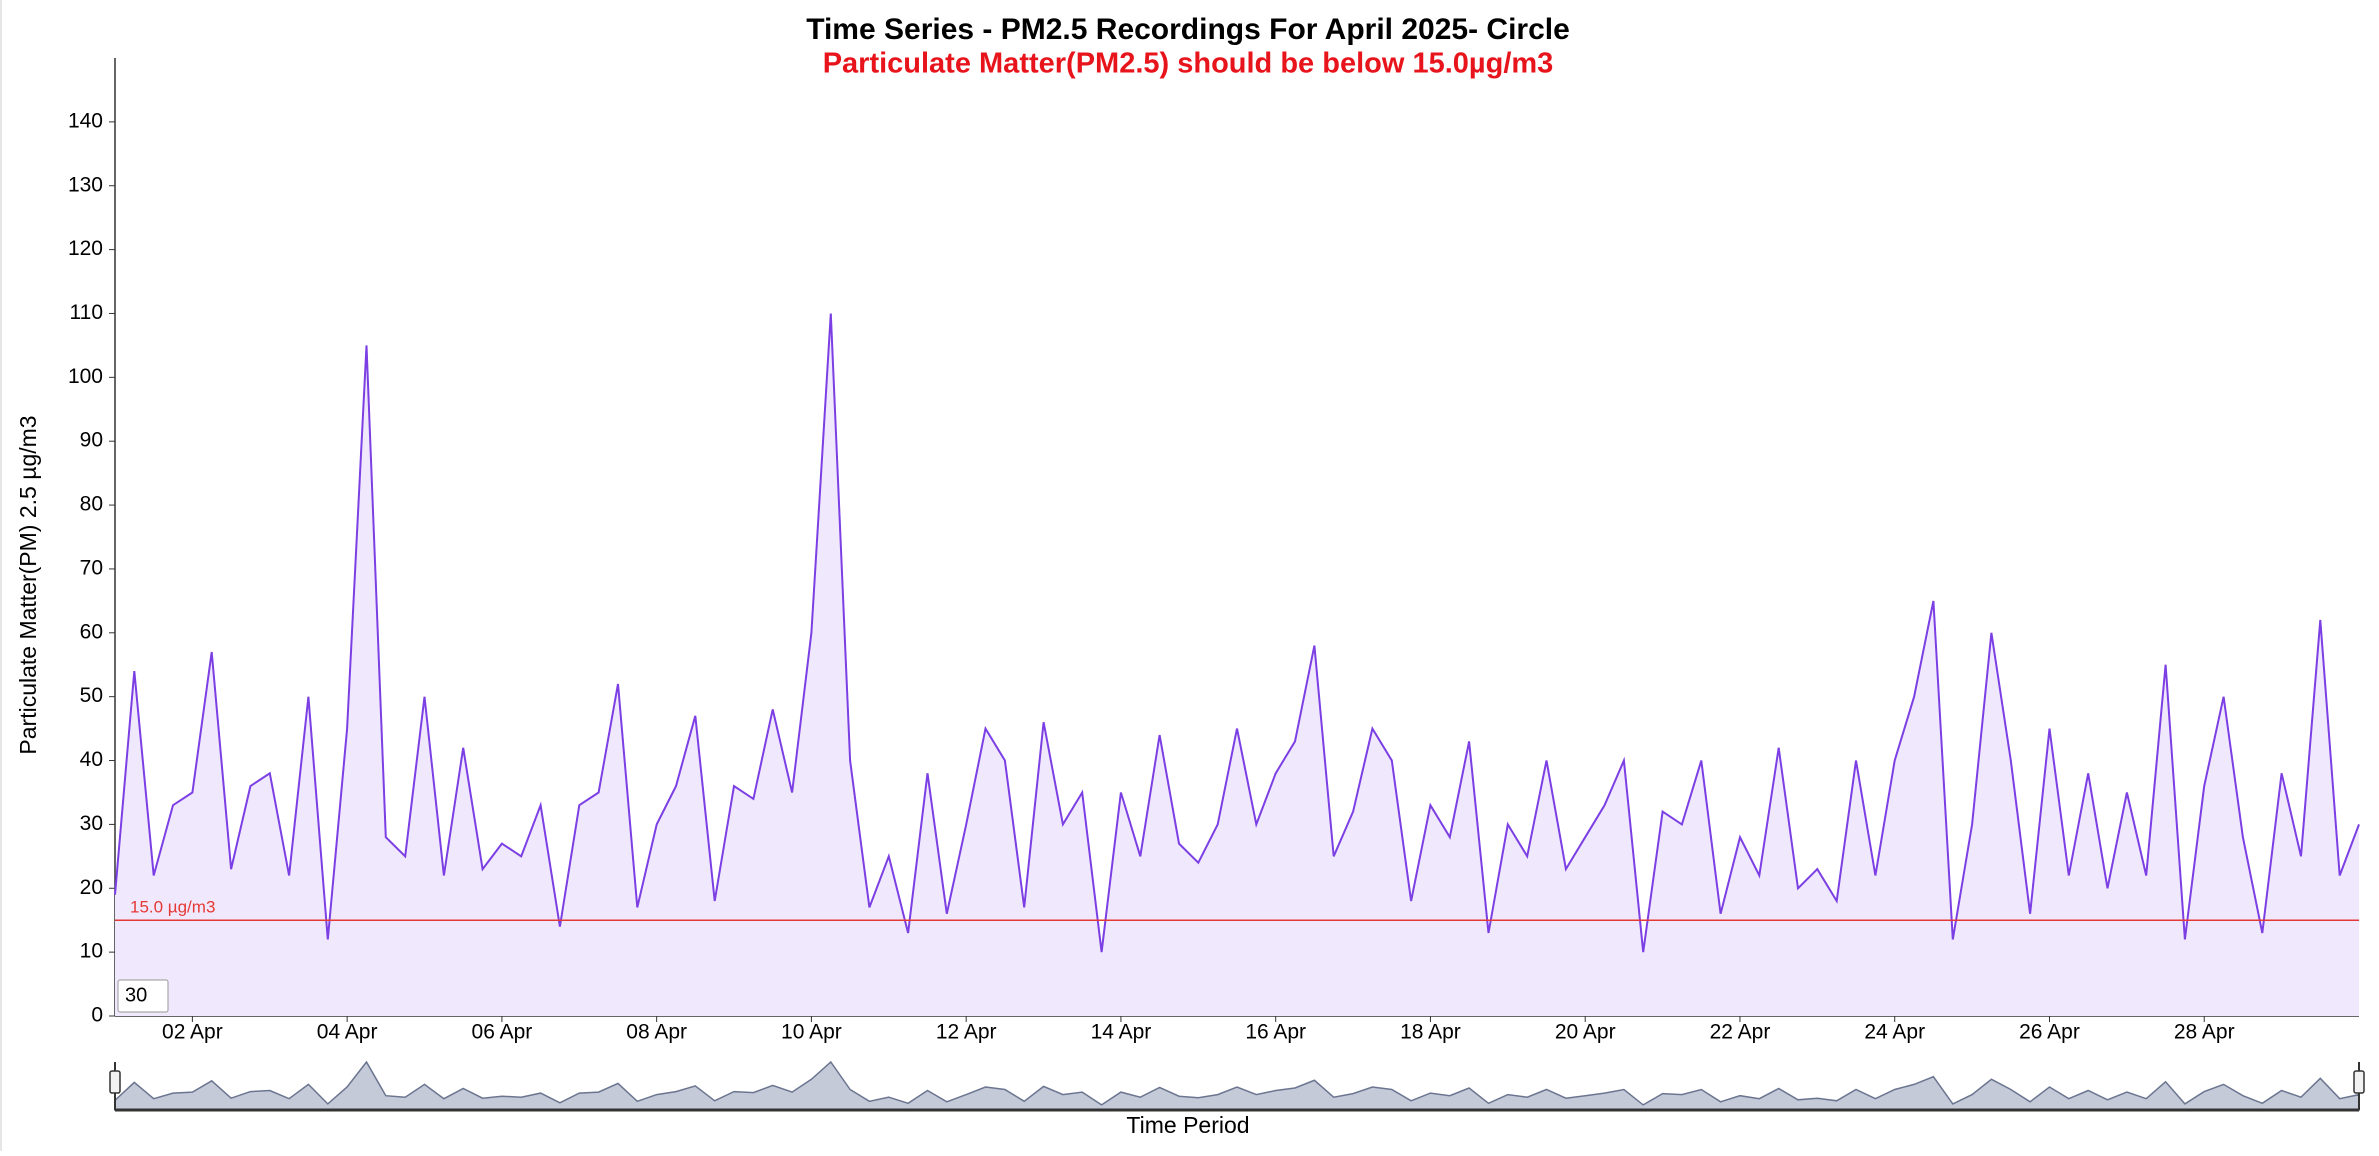  What do you see at coordinates (172, 907) in the screenshot?
I see `threshold-label: 15.0 µg/m3` at bounding box center [172, 907].